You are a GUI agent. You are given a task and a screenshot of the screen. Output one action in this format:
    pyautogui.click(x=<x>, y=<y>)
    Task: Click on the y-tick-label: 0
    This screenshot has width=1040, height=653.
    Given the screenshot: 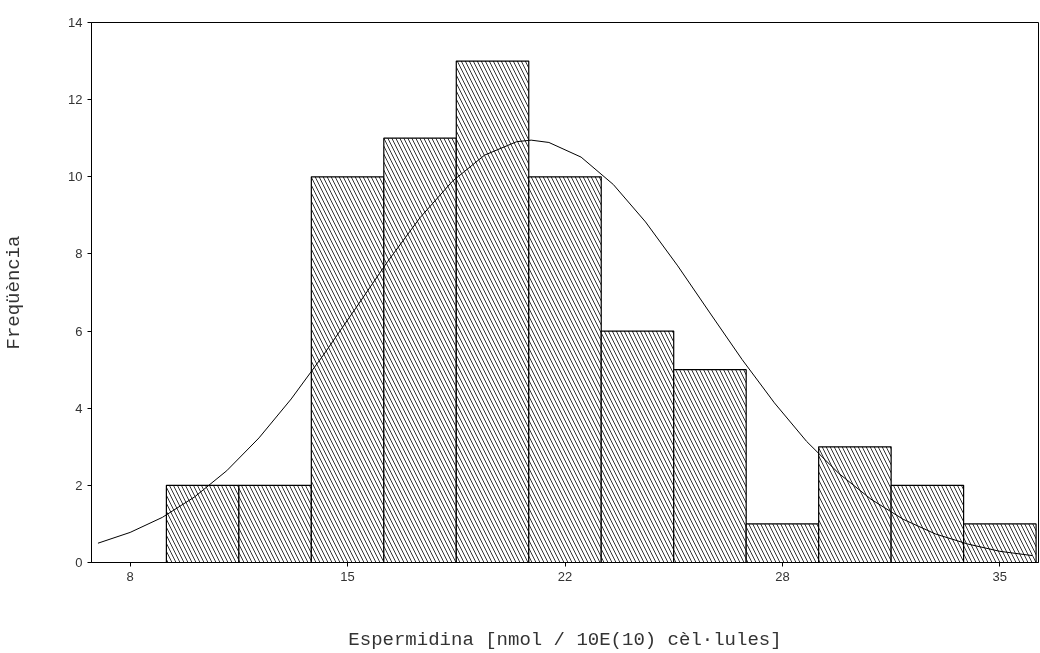 What is the action you would take?
    pyautogui.click(x=79, y=562)
    